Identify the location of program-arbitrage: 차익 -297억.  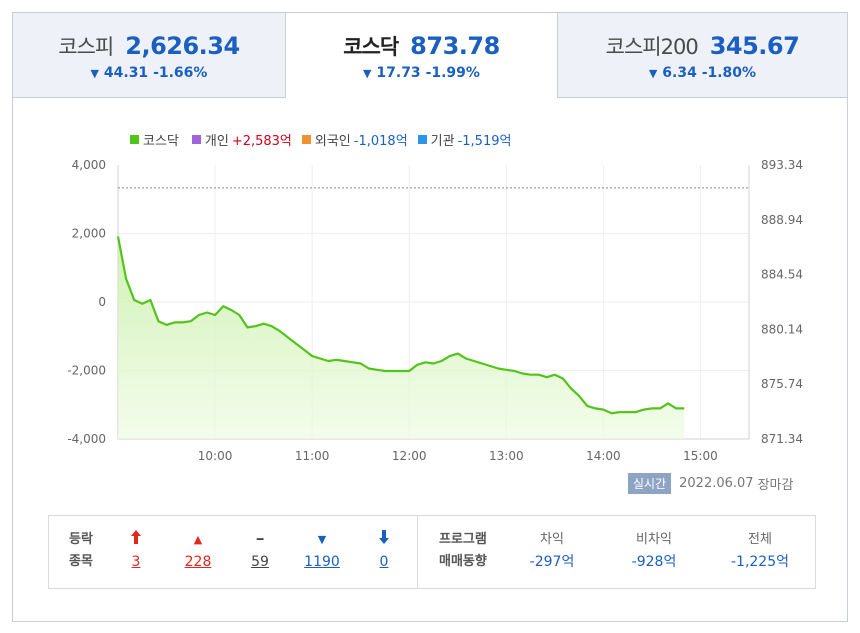
(552, 551).